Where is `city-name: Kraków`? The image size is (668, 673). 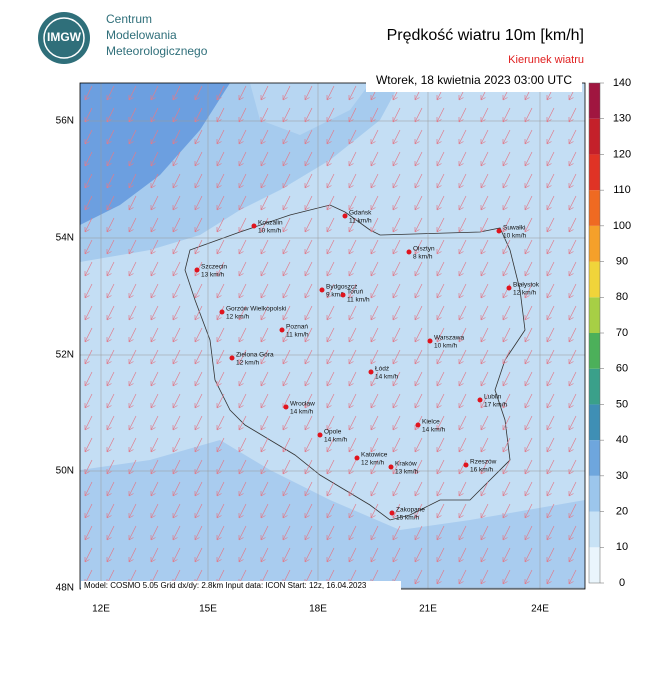
city-name: Kraków is located at coordinates (406, 464).